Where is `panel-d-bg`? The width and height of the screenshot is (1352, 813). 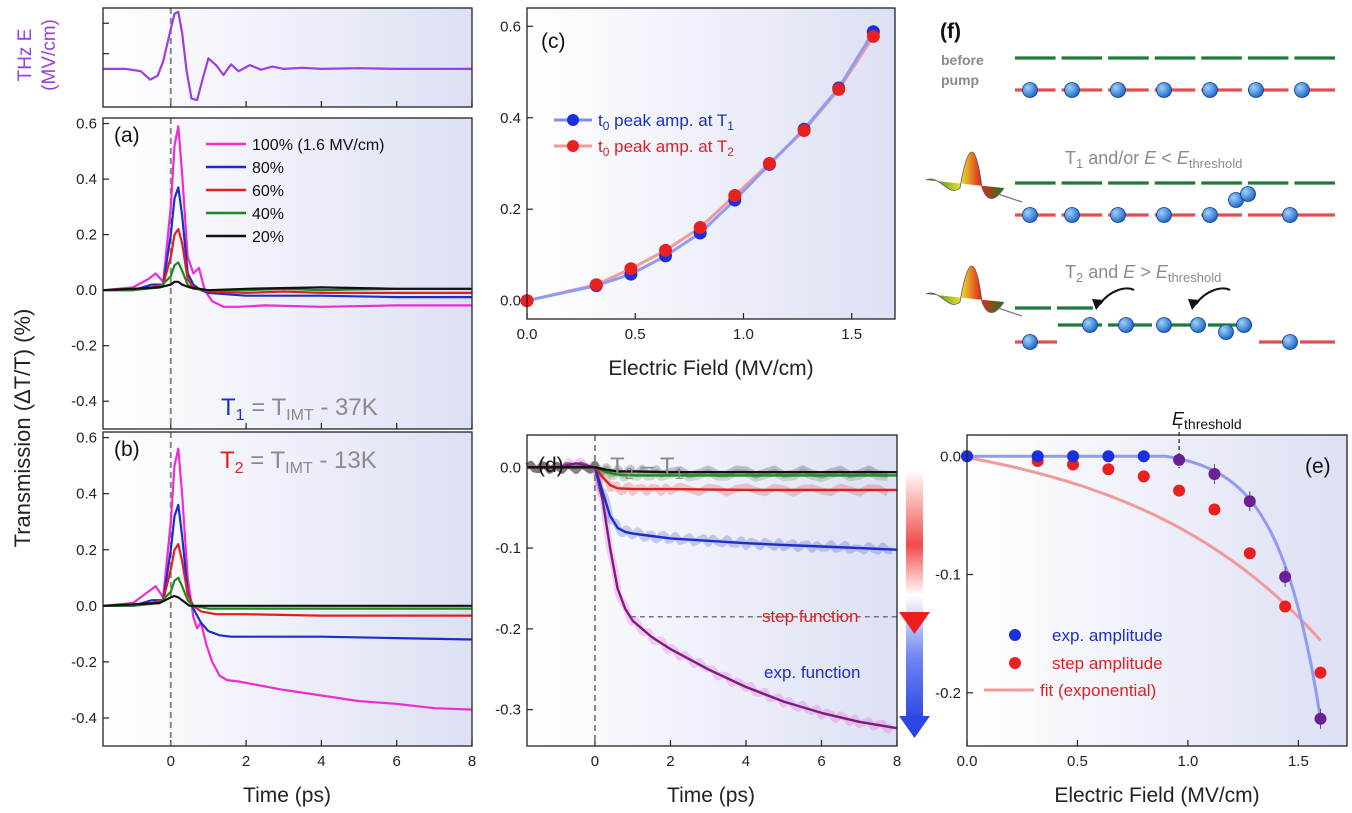
panel-d-bg is located at coordinates (712, 590).